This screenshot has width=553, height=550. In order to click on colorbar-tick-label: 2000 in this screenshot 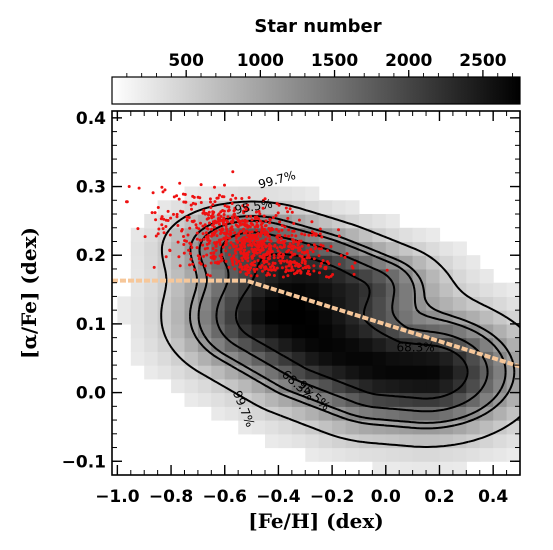, I will do `click(408, 61)`.